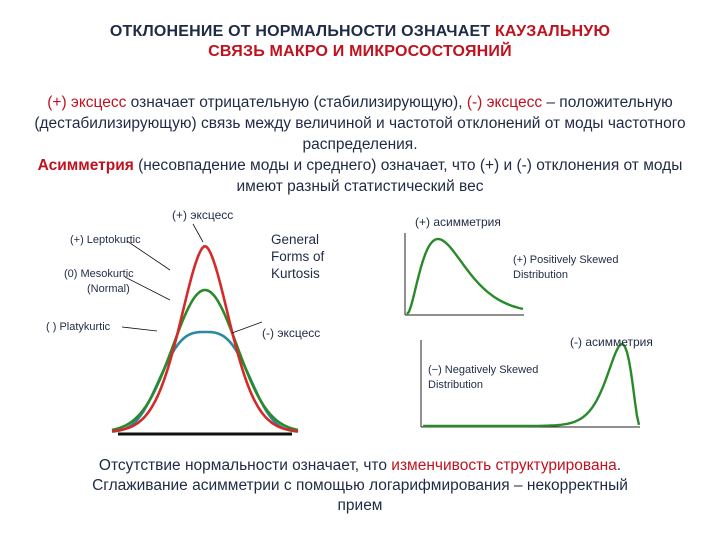 This screenshot has width=720, height=540. Describe the element at coordinates (465, 276) in the screenshot. I see `positive-skew-curve` at that location.